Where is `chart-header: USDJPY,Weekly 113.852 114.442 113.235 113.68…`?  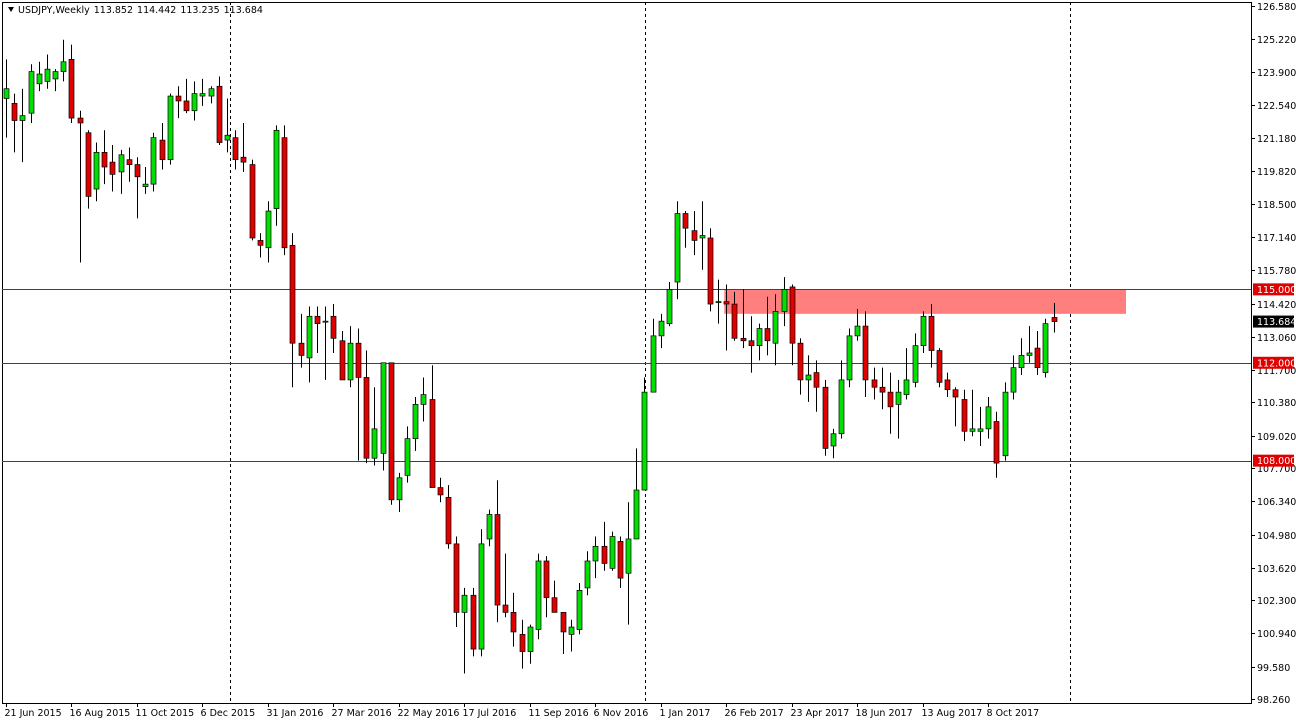 chart-header: USDJPY,Weekly 113.852 114.442 113.235 113.68… is located at coordinates (137, 10).